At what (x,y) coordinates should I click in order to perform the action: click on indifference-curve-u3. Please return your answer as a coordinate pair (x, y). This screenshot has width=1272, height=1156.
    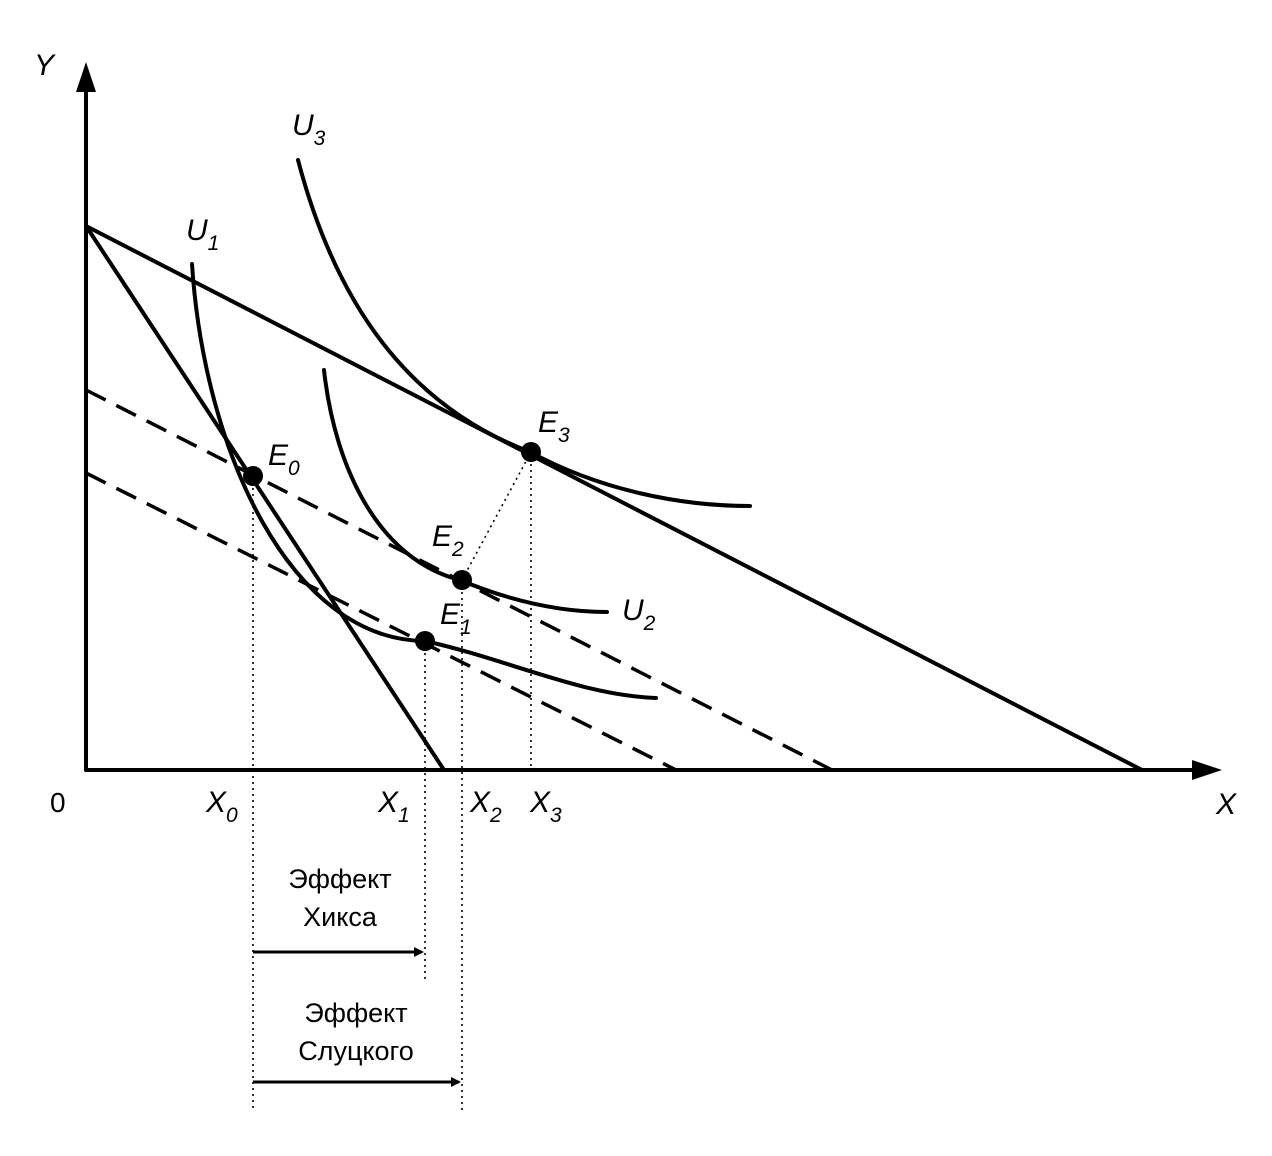
    Looking at the image, I should click on (524, 333).